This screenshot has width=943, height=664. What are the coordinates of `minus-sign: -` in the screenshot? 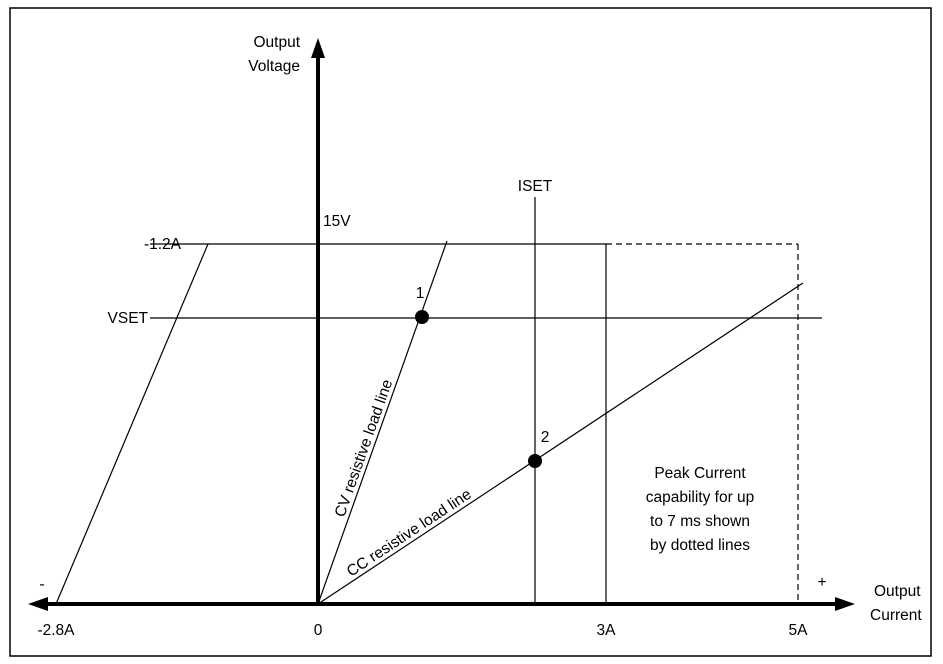 It's located at (41, 584).